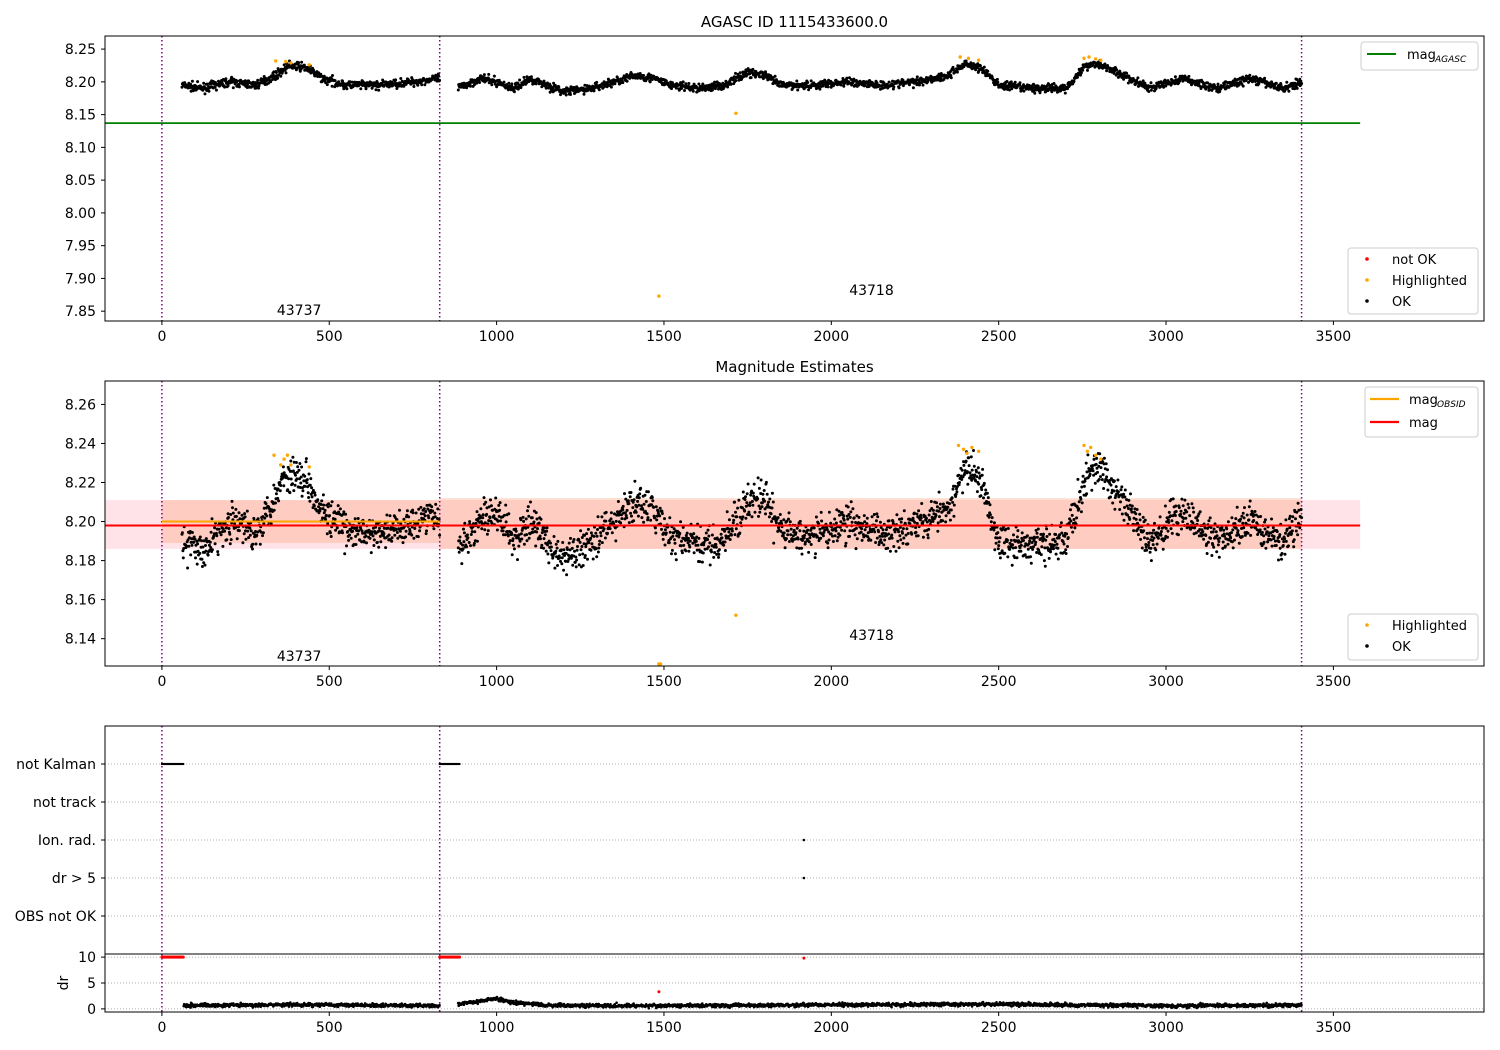 This screenshot has height=1050, width=1500. What do you see at coordinates (80, 148) in the screenshot?
I see `y-tick-label: 8.10` at bounding box center [80, 148].